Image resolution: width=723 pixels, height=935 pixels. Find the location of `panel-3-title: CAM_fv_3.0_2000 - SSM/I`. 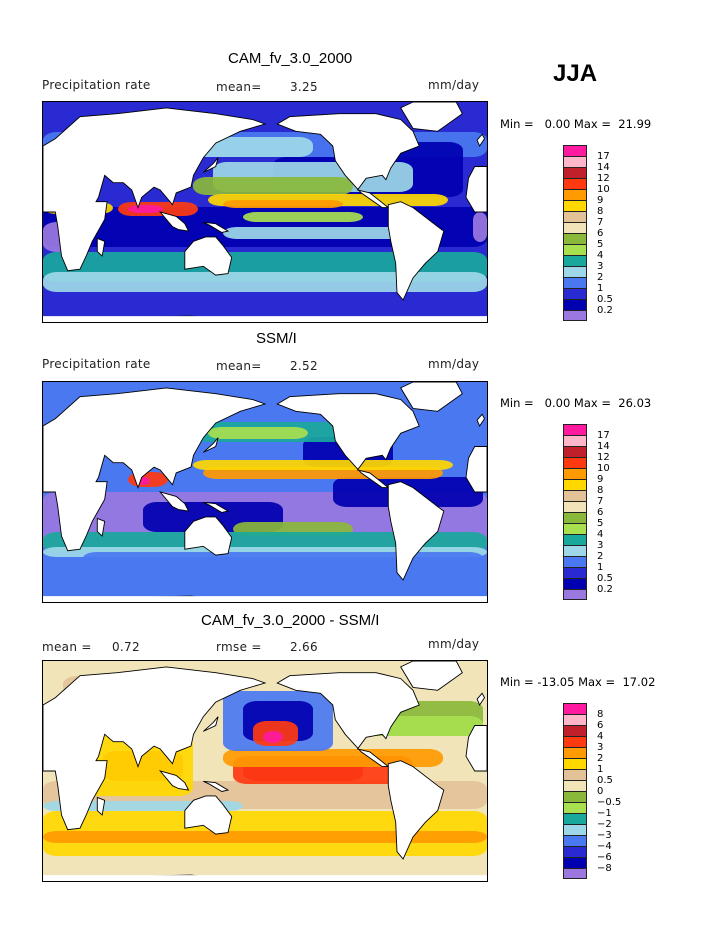

panel-3-title: CAM_fv_3.0_2000 - SSM/I is located at coordinates (290, 620).